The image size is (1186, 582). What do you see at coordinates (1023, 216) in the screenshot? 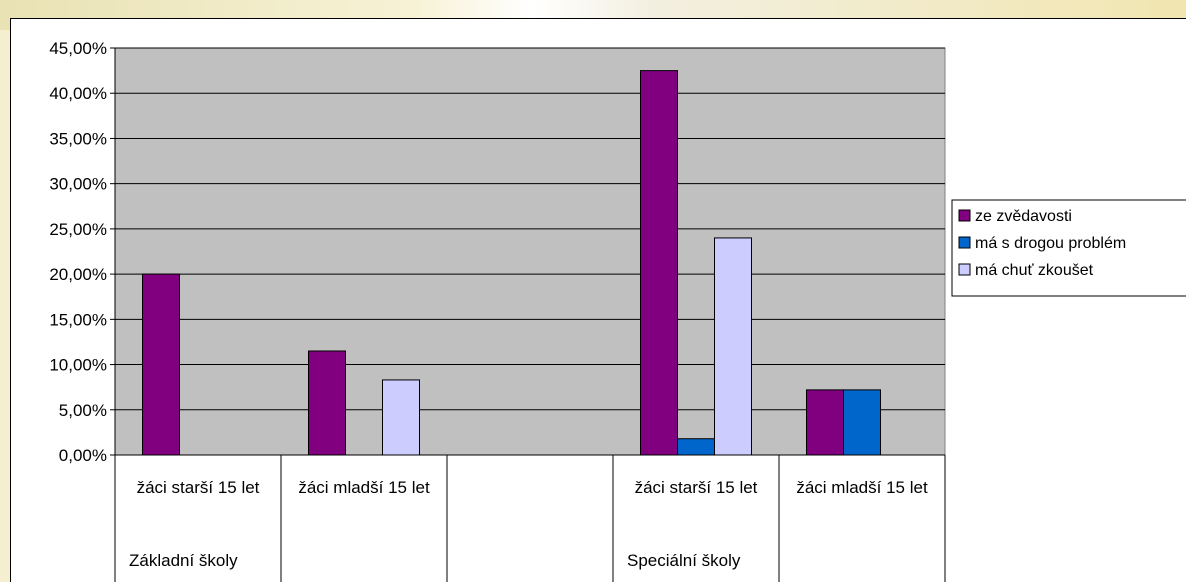
I see `legend-label: ze zvědavosti` at bounding box center [1023, 216].